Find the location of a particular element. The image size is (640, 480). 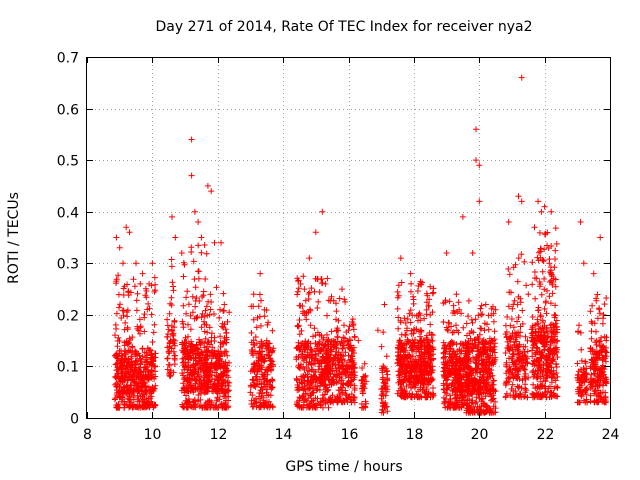

y-tick-label: 0.3 is located at coordinates (68, 265).